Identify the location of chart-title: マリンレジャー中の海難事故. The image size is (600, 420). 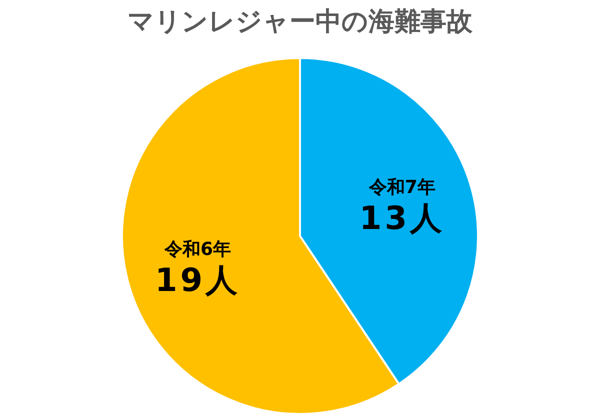
(301, 22).